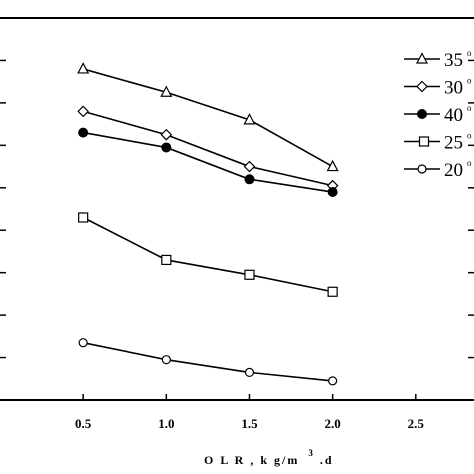 This screenshot has width=474, height=474. What do you see at coordinates (249, 423) in the screenshot?
I see `x-tick-label-2: 1.5` at bounding box center [249, 423].